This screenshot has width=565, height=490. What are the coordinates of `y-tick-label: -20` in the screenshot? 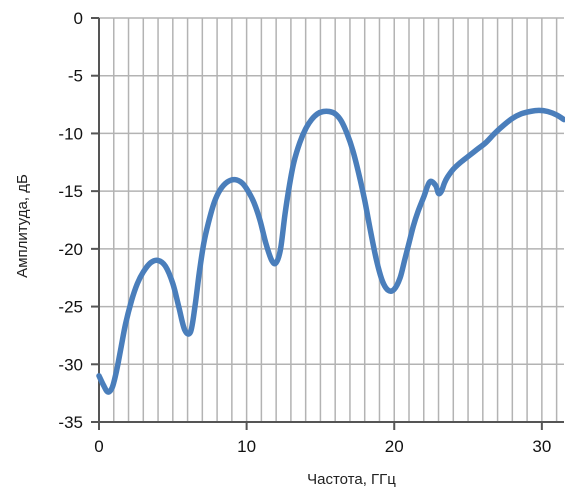 It's located at (70, 249).